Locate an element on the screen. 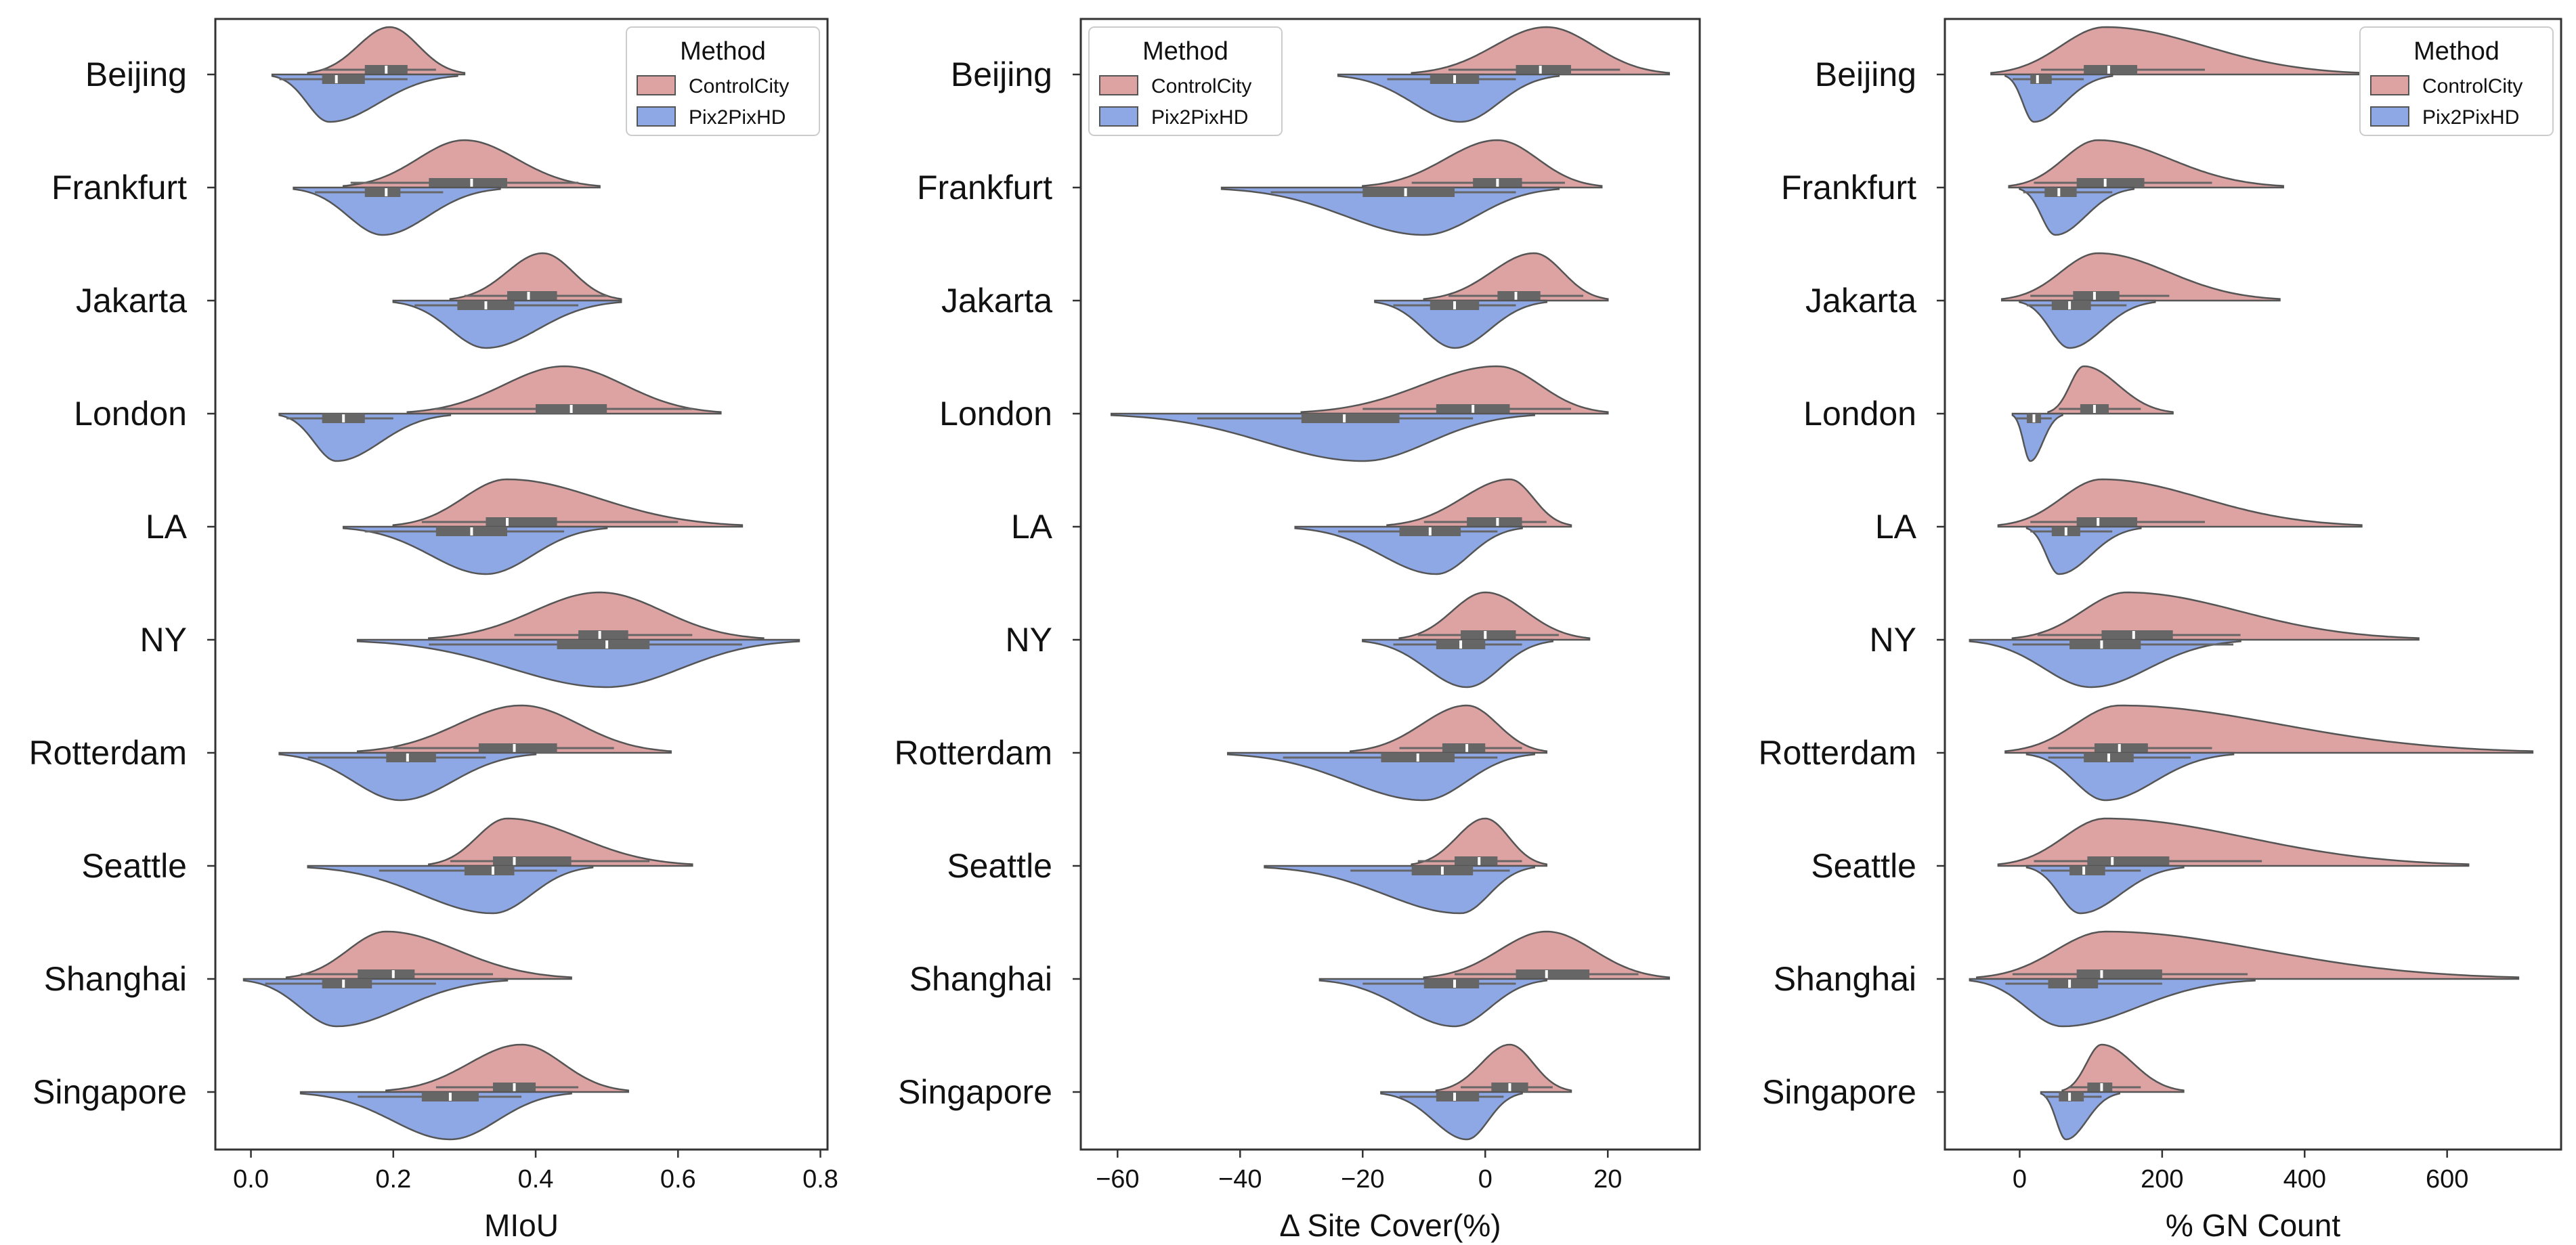 This screenshot has width=2576, height=1245. x-tick-label: −20 is located at coordinates (1362, 1179).